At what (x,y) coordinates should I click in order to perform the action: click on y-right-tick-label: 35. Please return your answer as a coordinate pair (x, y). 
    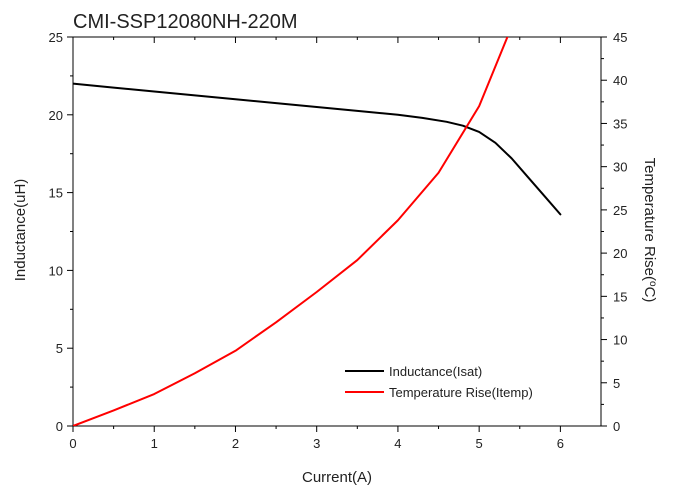
    Looking at the image, I should click on (620, 123).